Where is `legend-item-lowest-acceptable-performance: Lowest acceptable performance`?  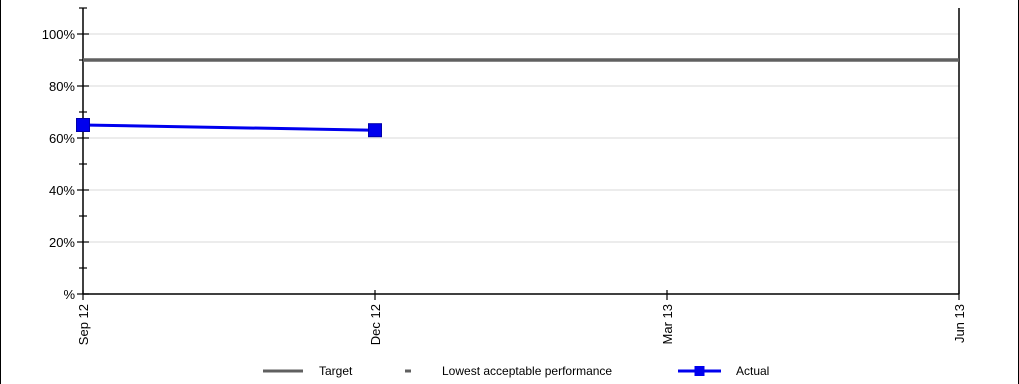 legend-item-lowest-acceptable-performance: Lowest acceptable performance is located at coordinates (508, 371).